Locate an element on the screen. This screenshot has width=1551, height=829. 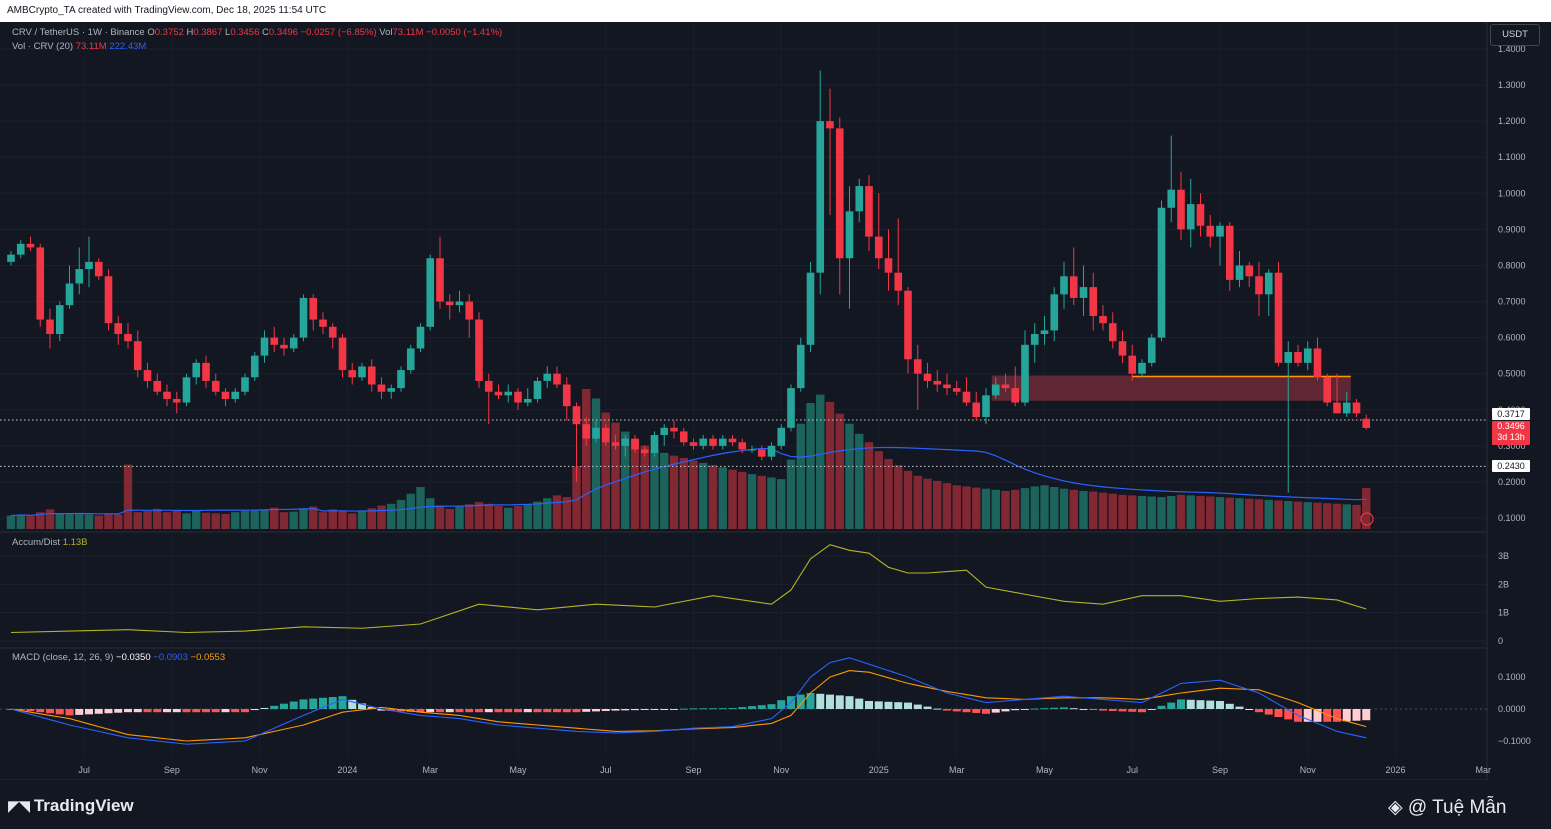
accum-dist-line is located at coordinates (688, 589).